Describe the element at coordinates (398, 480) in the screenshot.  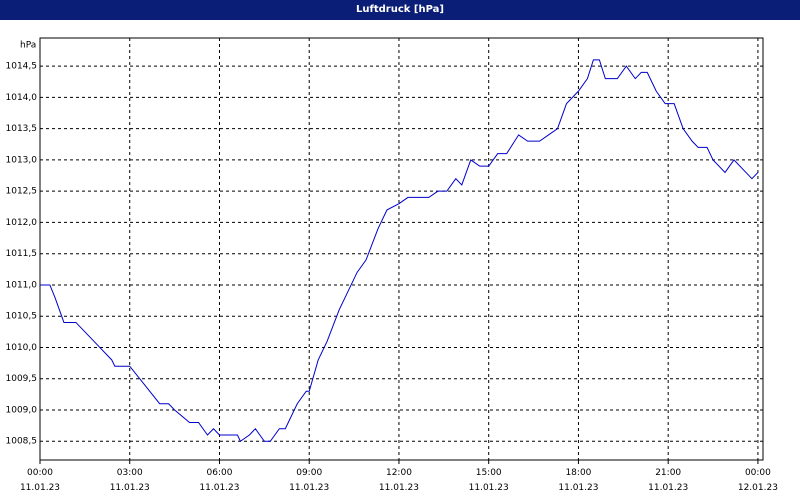
I see `x-tick-label: 12:00 11.01.23` at that location.